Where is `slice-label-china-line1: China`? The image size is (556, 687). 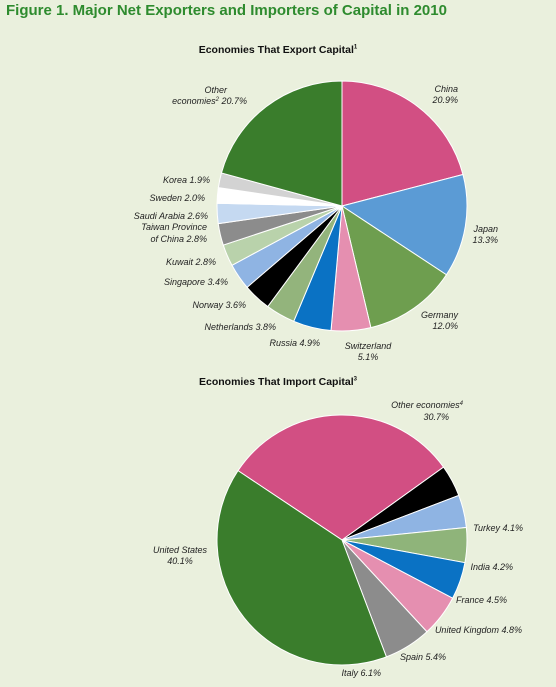 slice-label-china-line1: China is located at coordinates (446, 89).